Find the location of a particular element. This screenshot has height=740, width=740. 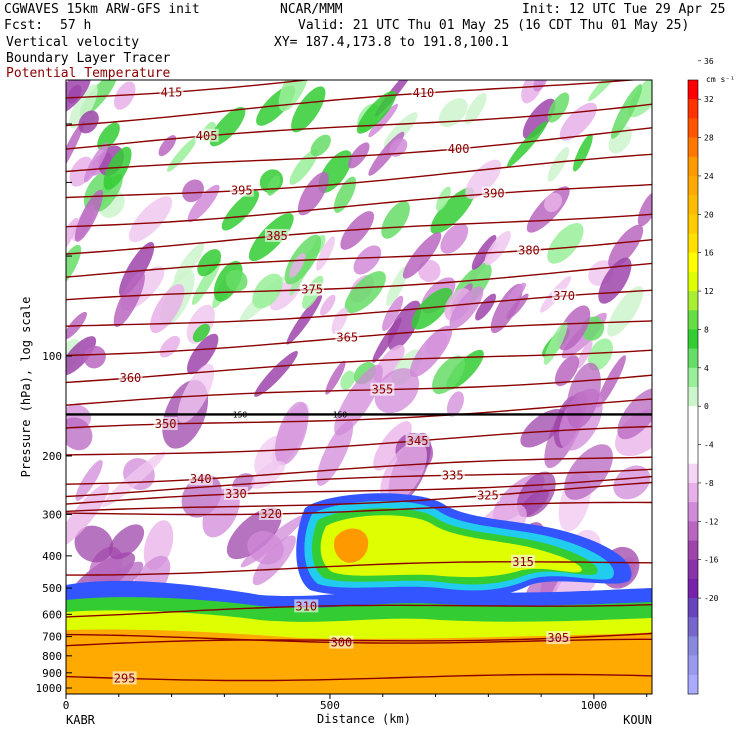

y-tick-label: 300 is located at coordinates (52, 514).